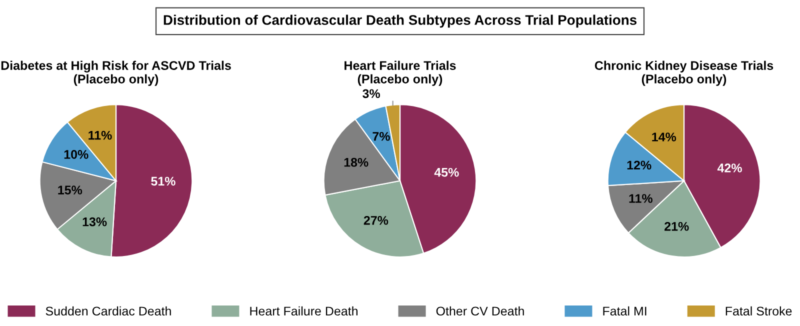 The height and width of the screenshot is (326, 800). What do you see at coordinates (108, 311) in the screenshot?
I see `legend-label: Sudden Cardiac Death` at bounding box center [108, 311].